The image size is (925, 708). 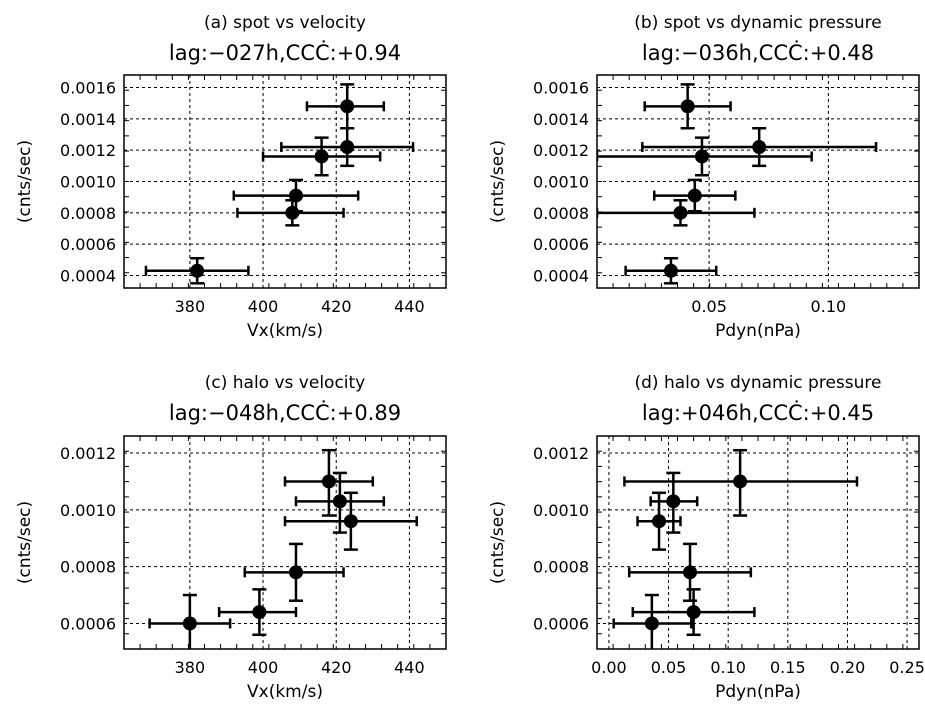 What do you see at coordinates (88, 119) in the screenshot?
I see `y-tick-label: 0.0014` at bounding box center [88, 119].